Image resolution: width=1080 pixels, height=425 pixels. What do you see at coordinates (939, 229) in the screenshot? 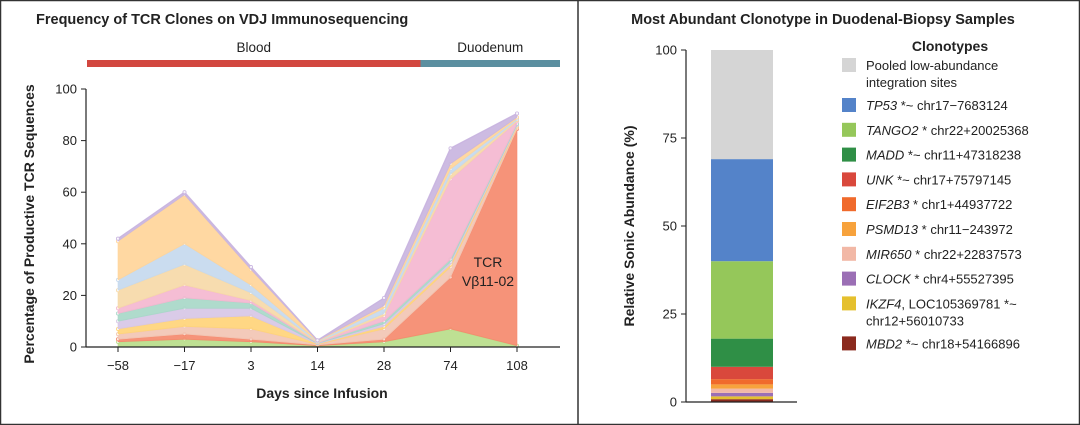
I see `legend-item-6: PSMD13 * chr11−243972` at bounding box center [939, 229].